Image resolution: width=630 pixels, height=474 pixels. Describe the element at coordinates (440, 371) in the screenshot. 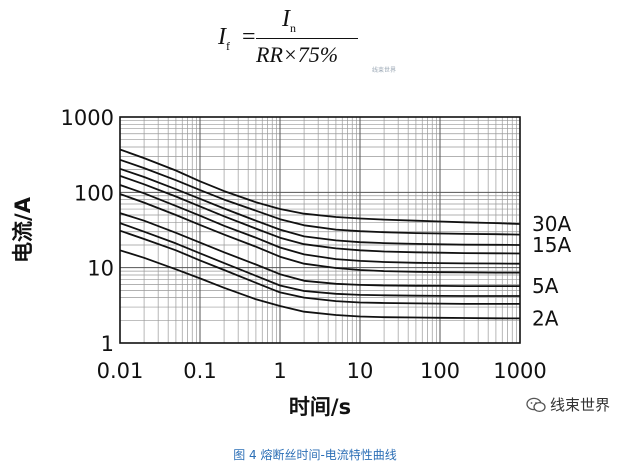

I see `x-tick-label: 100` at that location.